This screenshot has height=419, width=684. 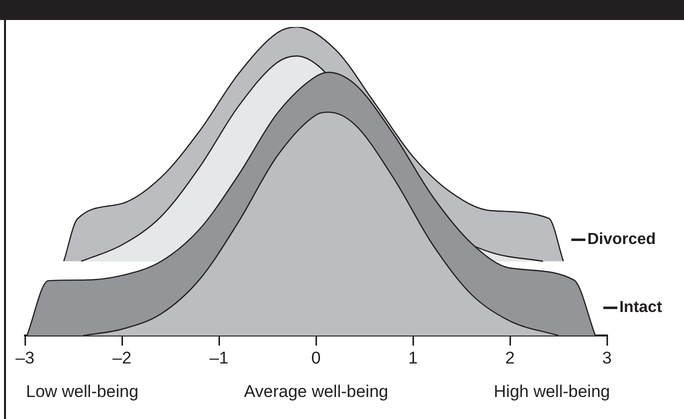 What do you see at coordinates (413, 358) in the screenshot?
I see `x-tick-label: 1` at bounding box center [413, 358].